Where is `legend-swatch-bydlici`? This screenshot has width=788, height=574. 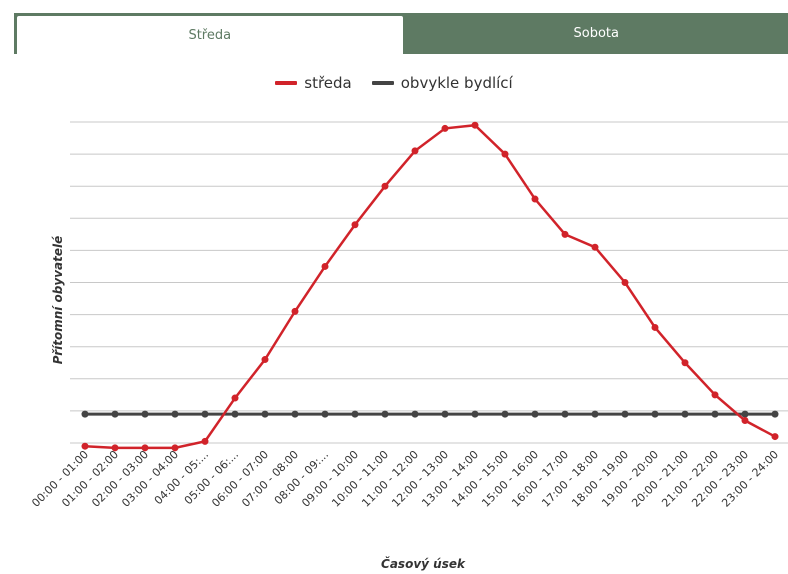 legend-swatch-bydlici is located at coordinates (382, 83).